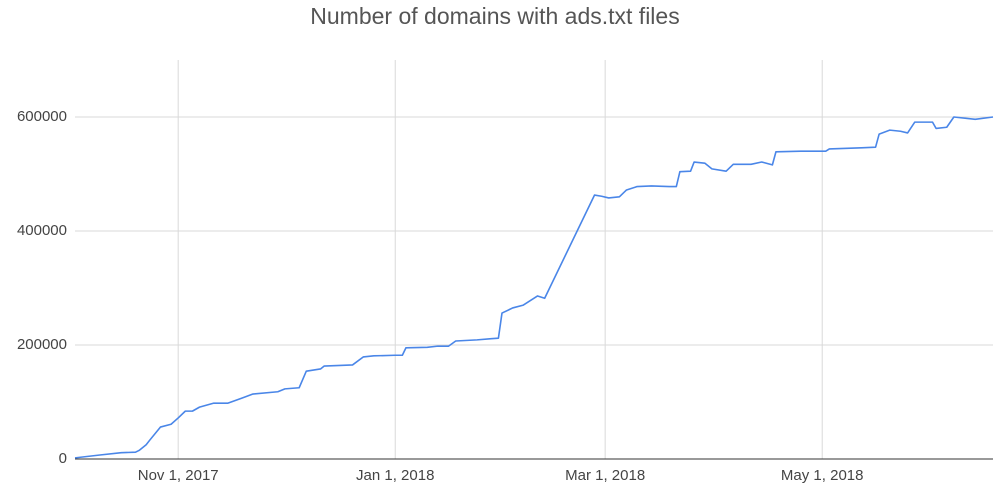 Image resolution: width=1000 pixels, height=490 pixels. Describe the element at coordinates (395, 475) in the screenshot. I see `x-tick-label: Jan 1, 2018` at that location.